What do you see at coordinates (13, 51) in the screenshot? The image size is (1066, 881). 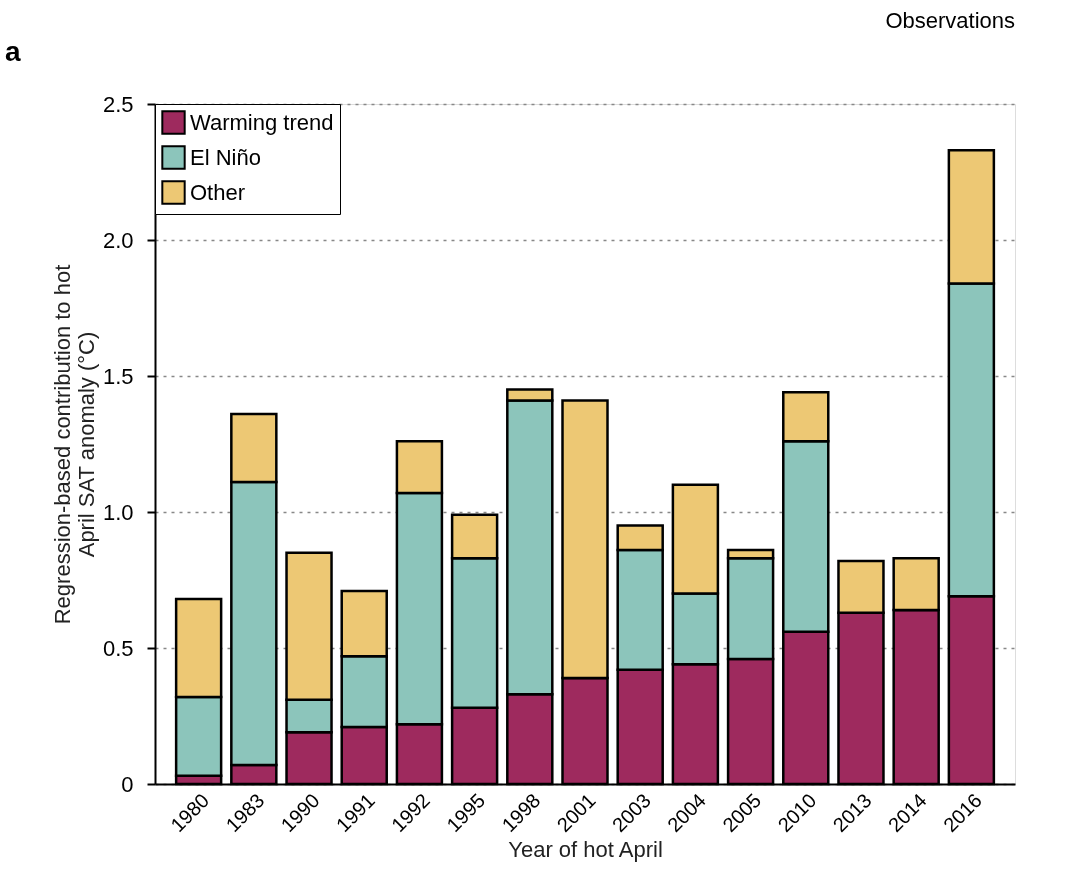 I see `text: a` at bounding box center [13, 51].